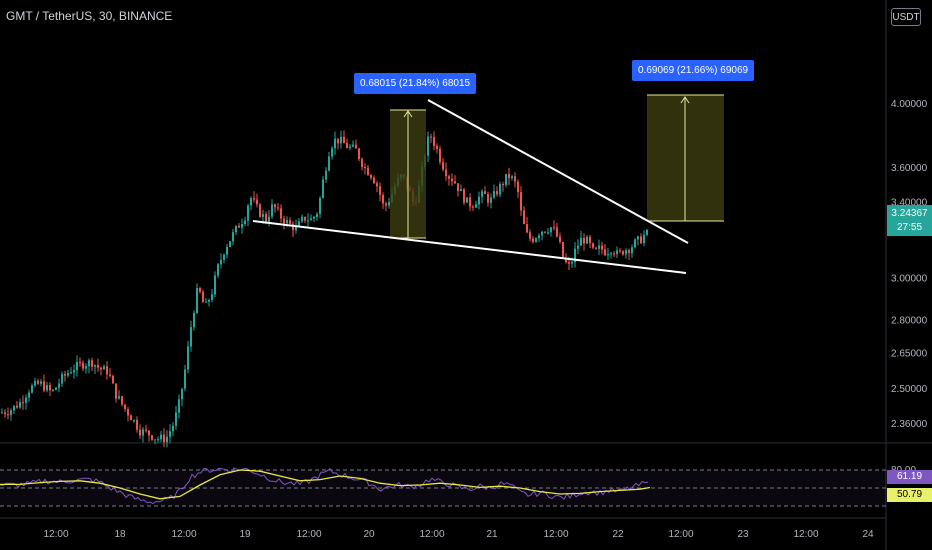 Image resolution: width=932 pixels, height=550 pixels. Describe the element at coordinates (558, 171) in the screenshot. I see `upper-trendline` at that location.